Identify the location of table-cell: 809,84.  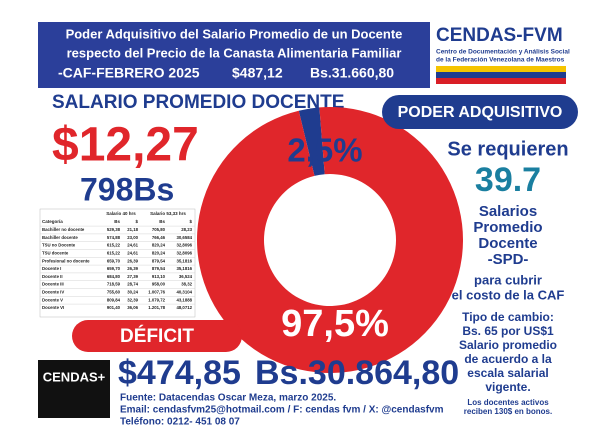
(114, 299).